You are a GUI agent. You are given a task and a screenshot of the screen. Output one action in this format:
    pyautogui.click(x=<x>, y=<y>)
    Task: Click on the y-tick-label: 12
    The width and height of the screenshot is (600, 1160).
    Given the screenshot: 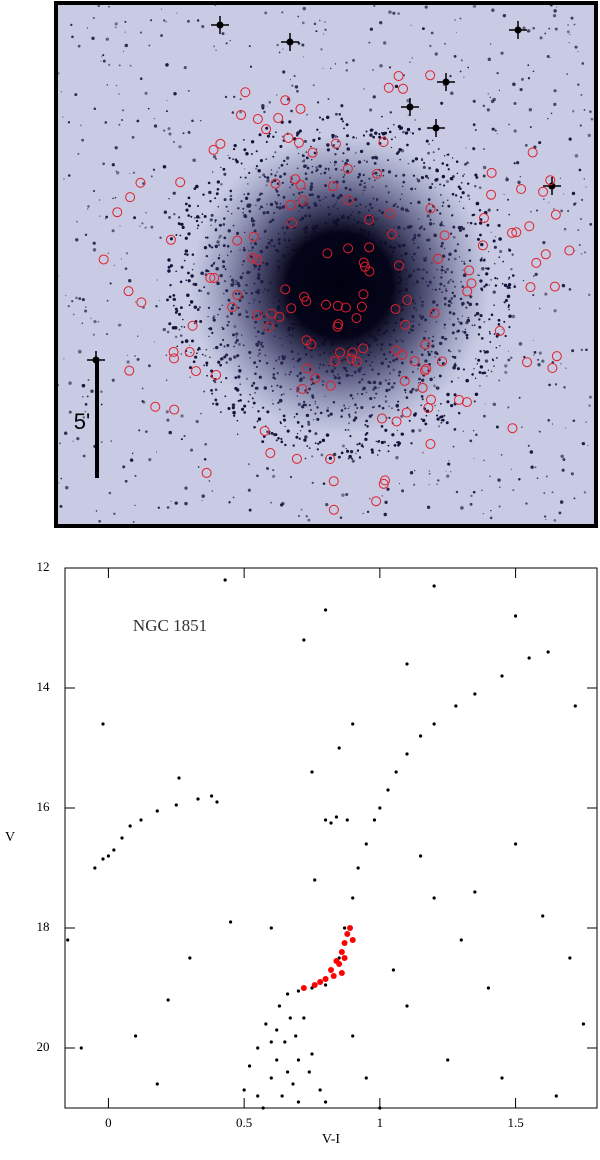 What is the action you would take?
    pyautogui.click(x=43, y=566)
    